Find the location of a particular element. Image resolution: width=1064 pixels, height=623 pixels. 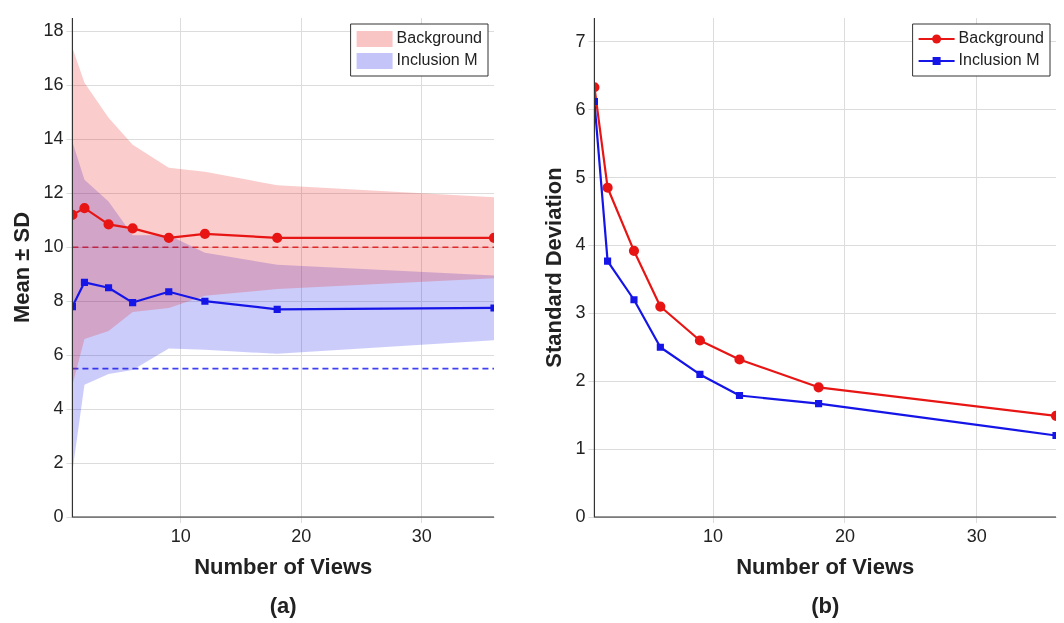

text: (b) is located at coordinates (825, 605).